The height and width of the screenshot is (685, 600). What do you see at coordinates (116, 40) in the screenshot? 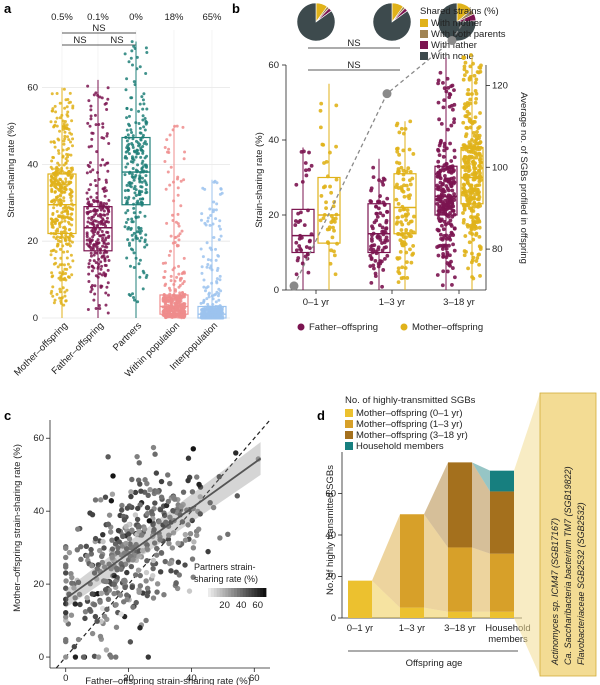
I see `a-sig-label-2: NS` at bounding box center [116, 40].